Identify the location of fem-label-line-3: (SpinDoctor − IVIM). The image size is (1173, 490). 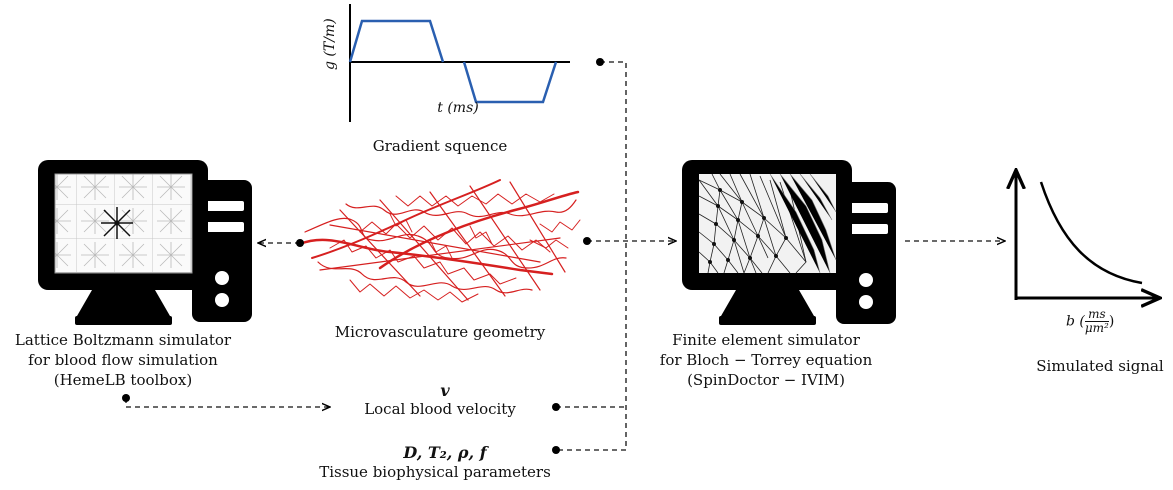
(766, 380).